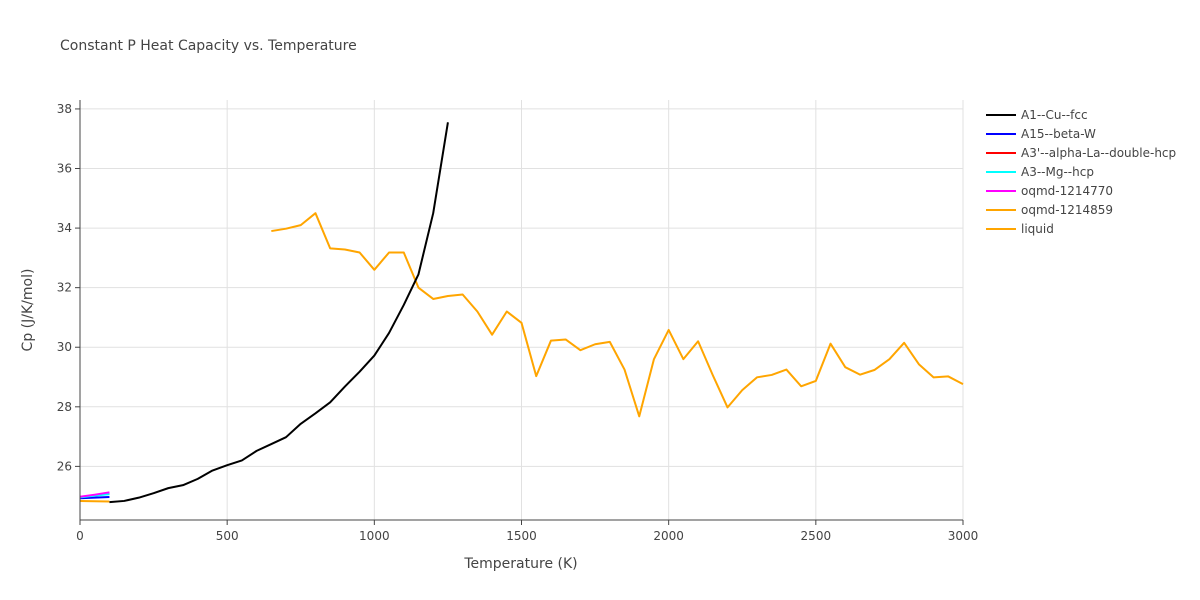  I want to click on legend-item: oqmd-1214770, so click(1049, 191).